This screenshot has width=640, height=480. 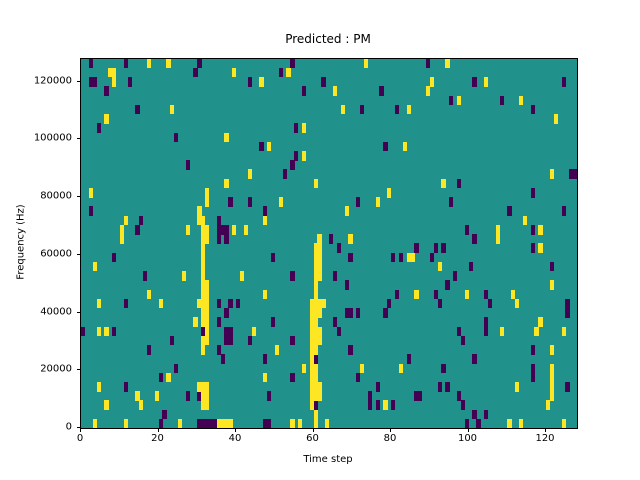 I want to click on x-tick-label: 40, so click(x=235, y=438).